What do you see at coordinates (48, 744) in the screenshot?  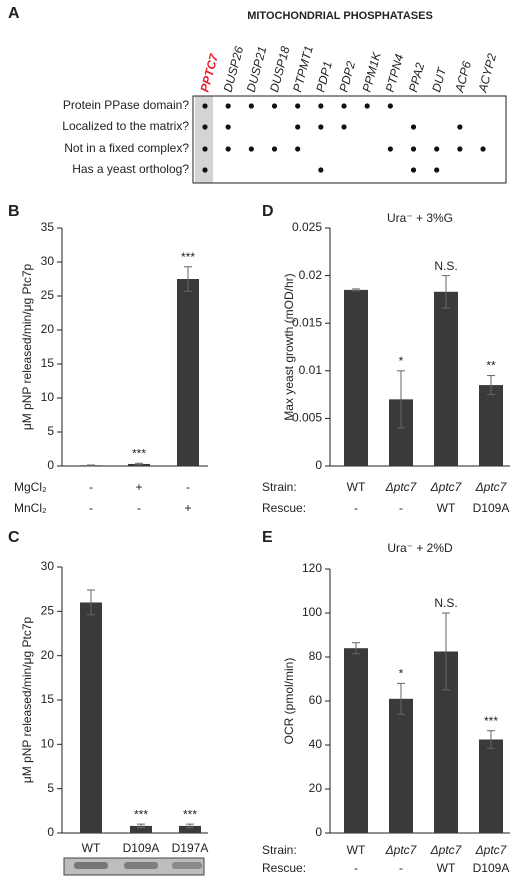 I see `y-tick-label: 10` at bounding box center [48, 744].